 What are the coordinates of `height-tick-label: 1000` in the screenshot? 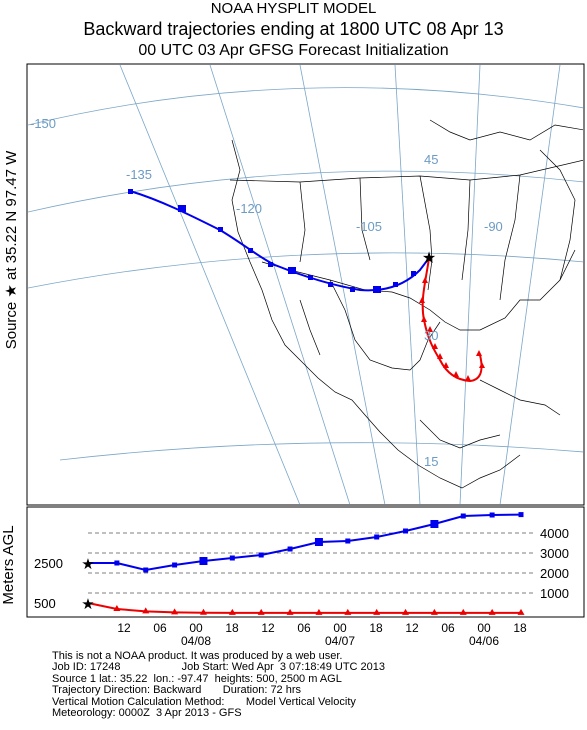 It's located at (554, 593).